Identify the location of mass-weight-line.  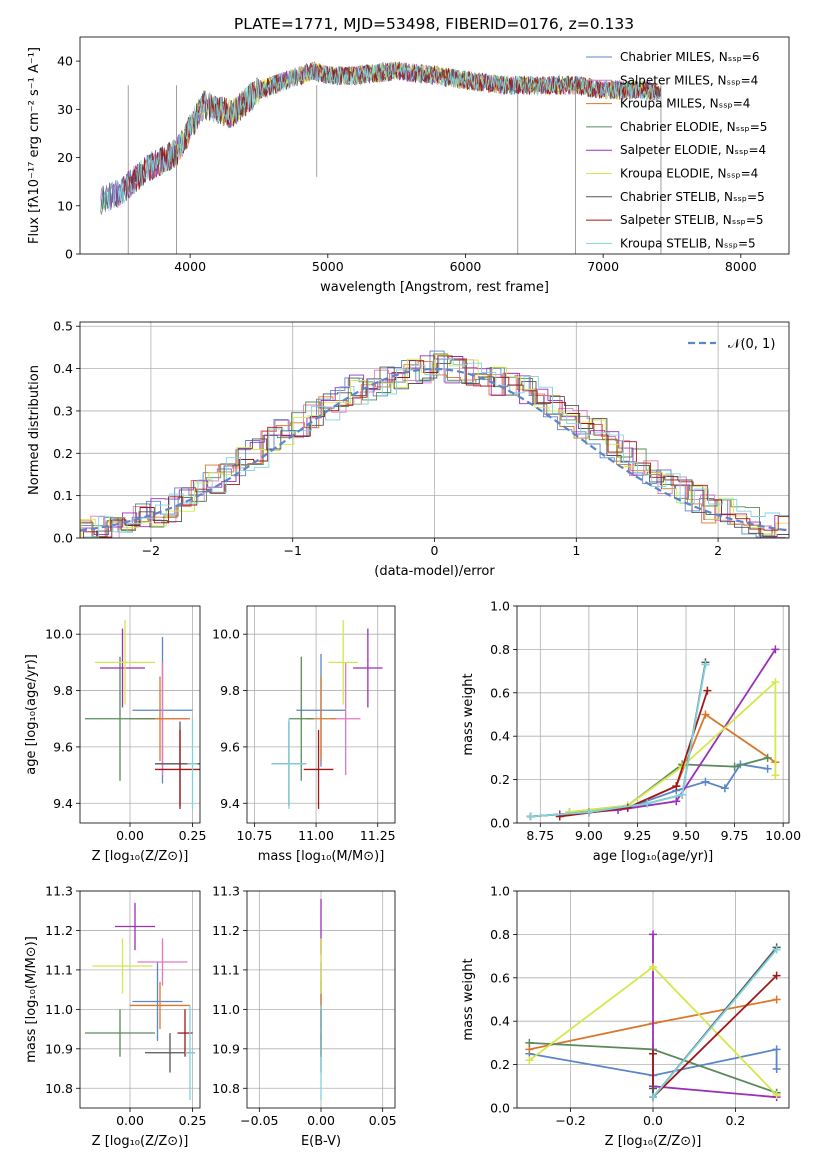
(653, 1062).